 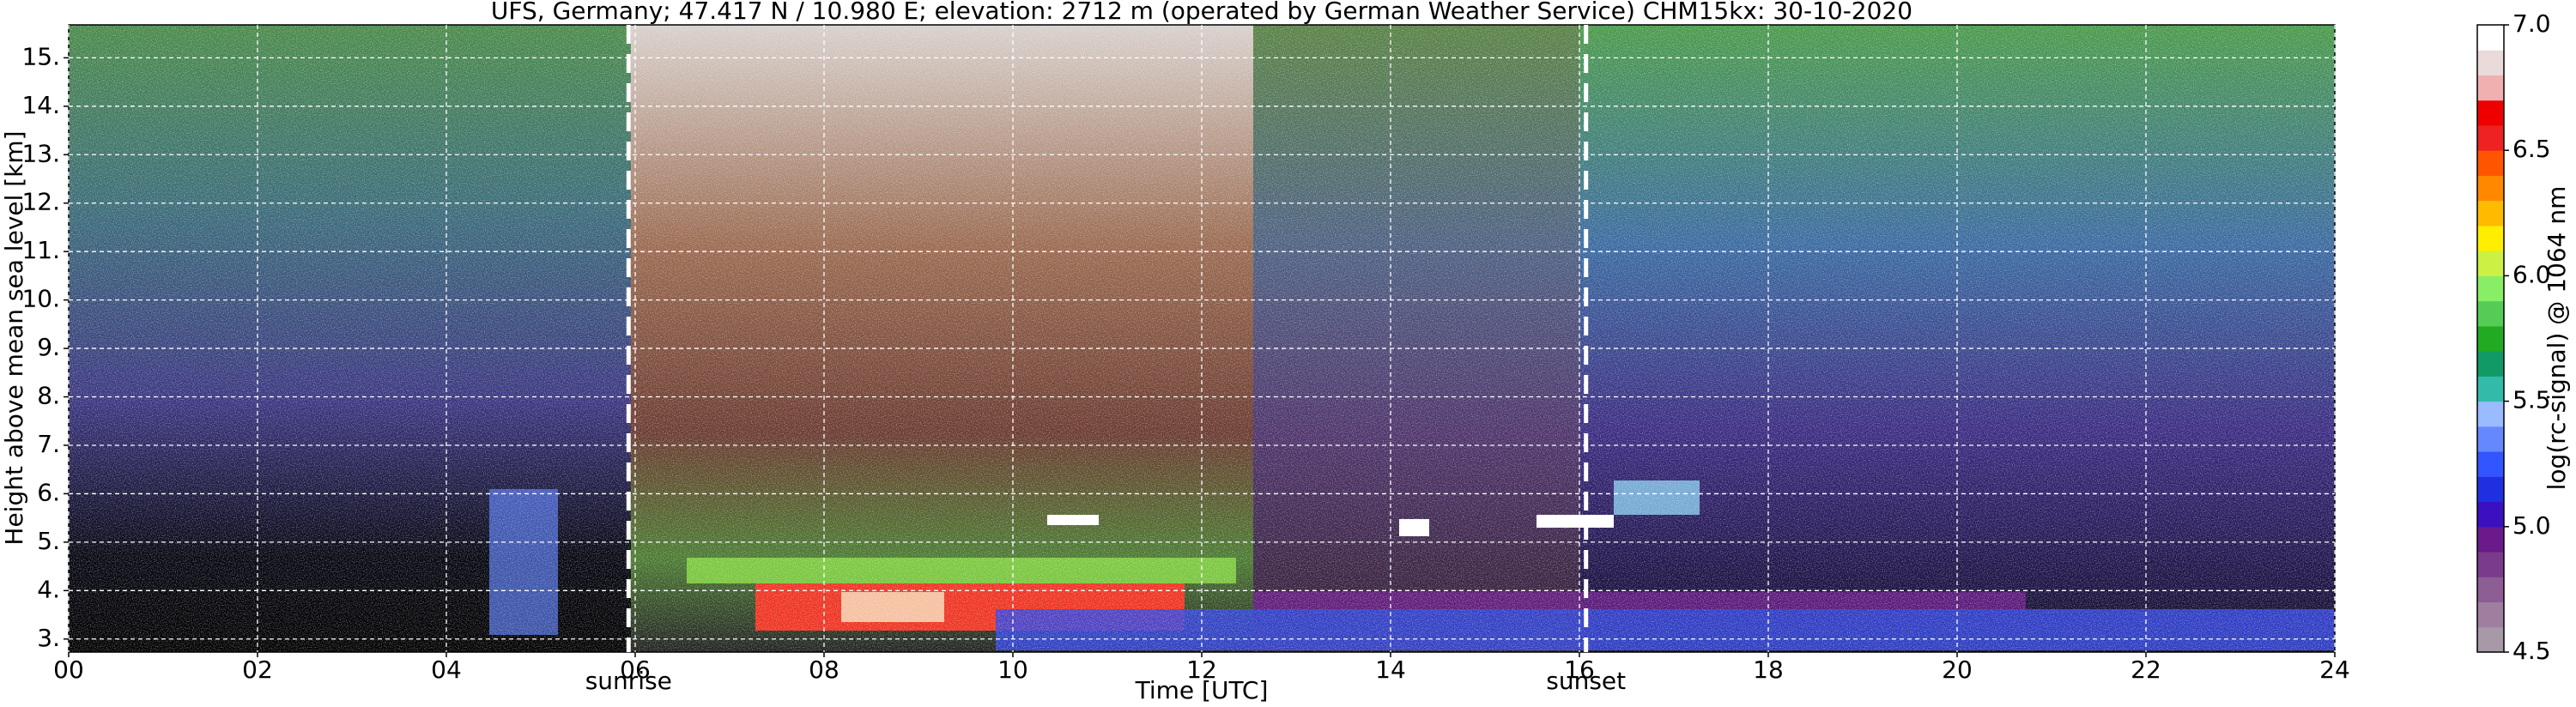 What do you see at coordinates (48, 492) in the screenshot?
I see `y-tick-label: 6.` at bounding box center [48, 492].